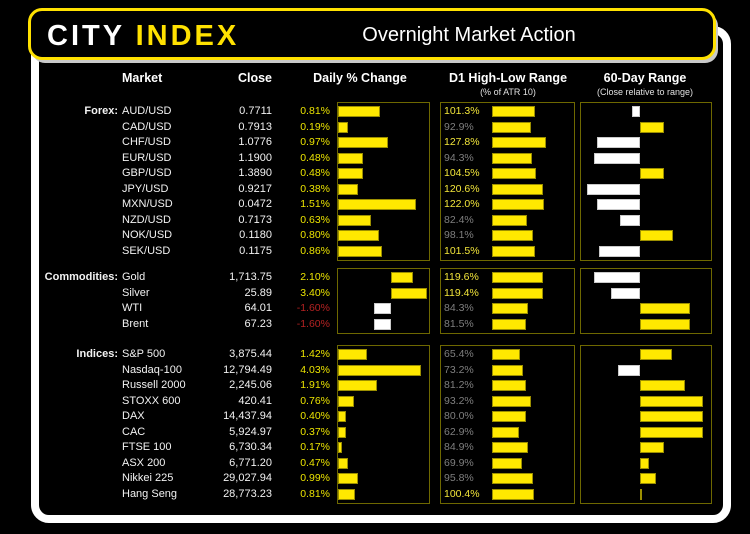 This screenshot has height=534, width=750. Describe the element at coordinates (459, 308) in the screenshot. I see `d1-range-value: 84.3%` at that location.